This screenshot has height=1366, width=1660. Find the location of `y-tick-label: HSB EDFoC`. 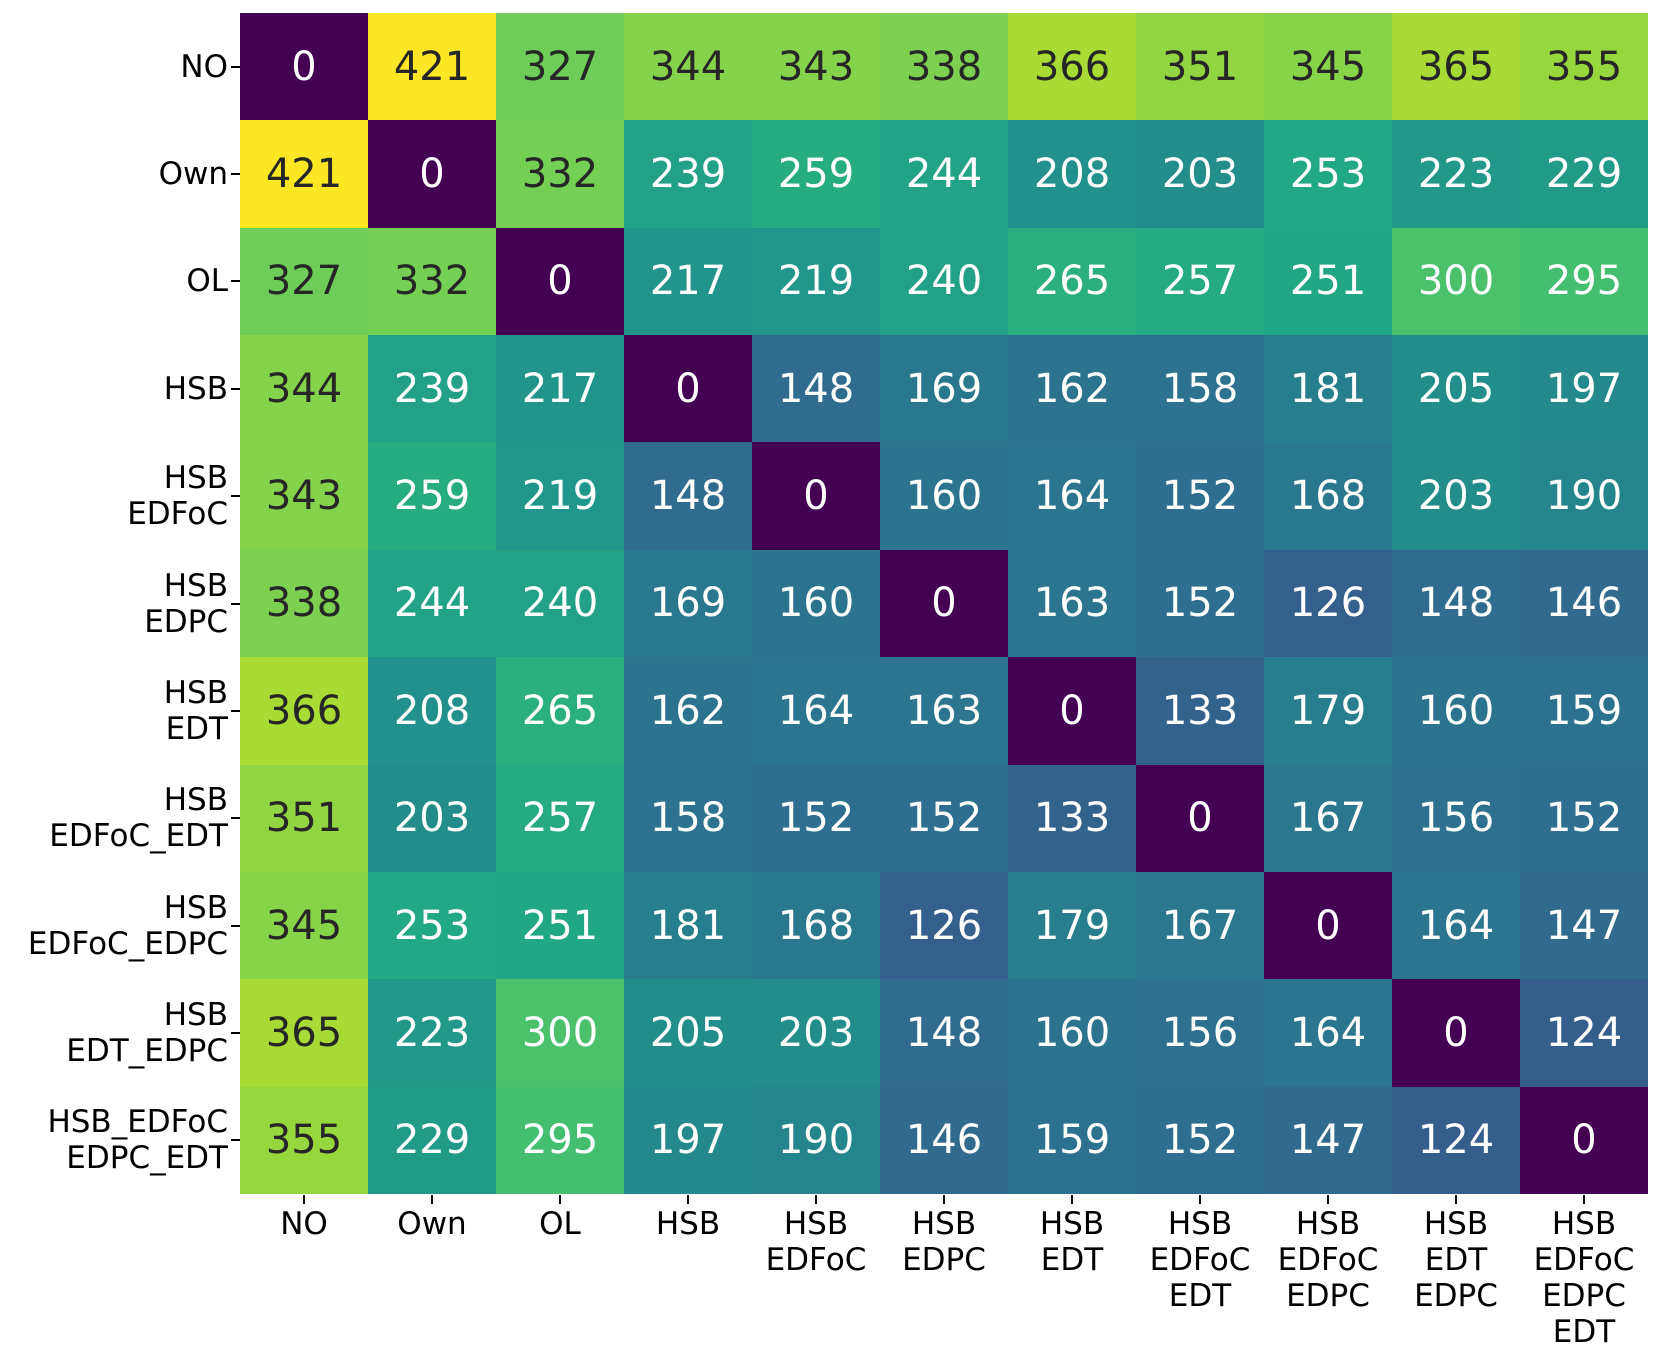

y-tick-label: HSB EDFoC is located at coordinates (177, 496).